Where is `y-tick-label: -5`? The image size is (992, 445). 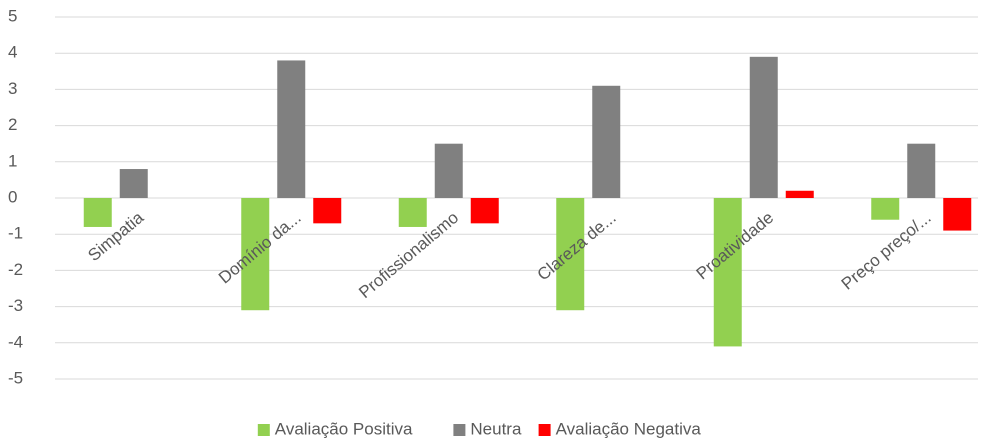
y-tick-label: -5 is located at coordinates (15, 377).